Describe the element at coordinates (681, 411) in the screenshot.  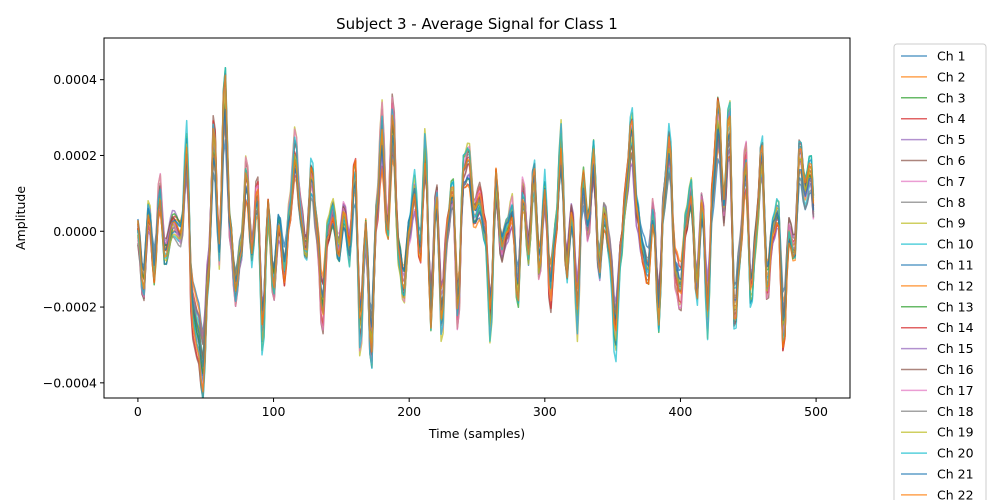
I see `x-tick-label: 400` at that location.